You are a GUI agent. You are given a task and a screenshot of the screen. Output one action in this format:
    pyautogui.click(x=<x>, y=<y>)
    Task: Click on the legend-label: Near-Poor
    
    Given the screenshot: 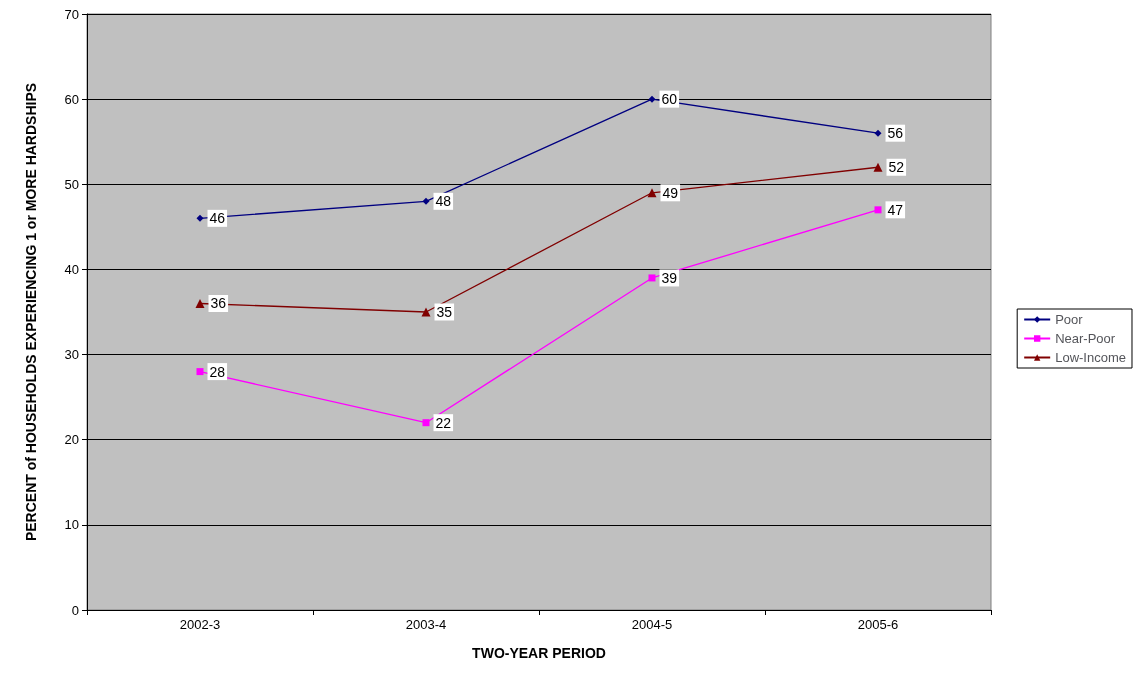 What is the action you would take?
    pyautogui.click(x=1085, y=338)
    